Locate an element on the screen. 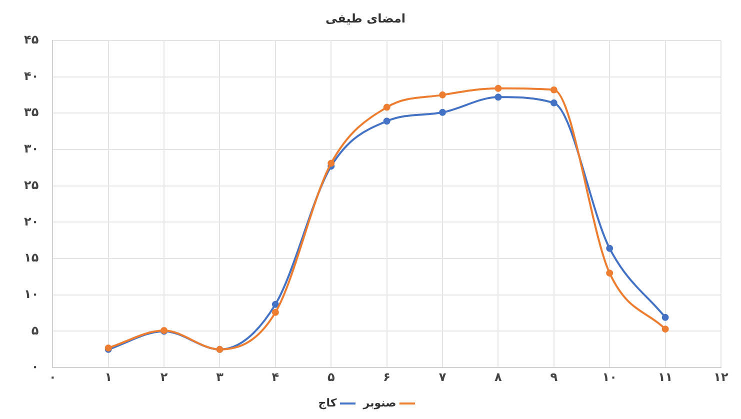 This screenshot has height=419, width=741. x-tick-label: ۱۰ is located at coordinates (609, 377).